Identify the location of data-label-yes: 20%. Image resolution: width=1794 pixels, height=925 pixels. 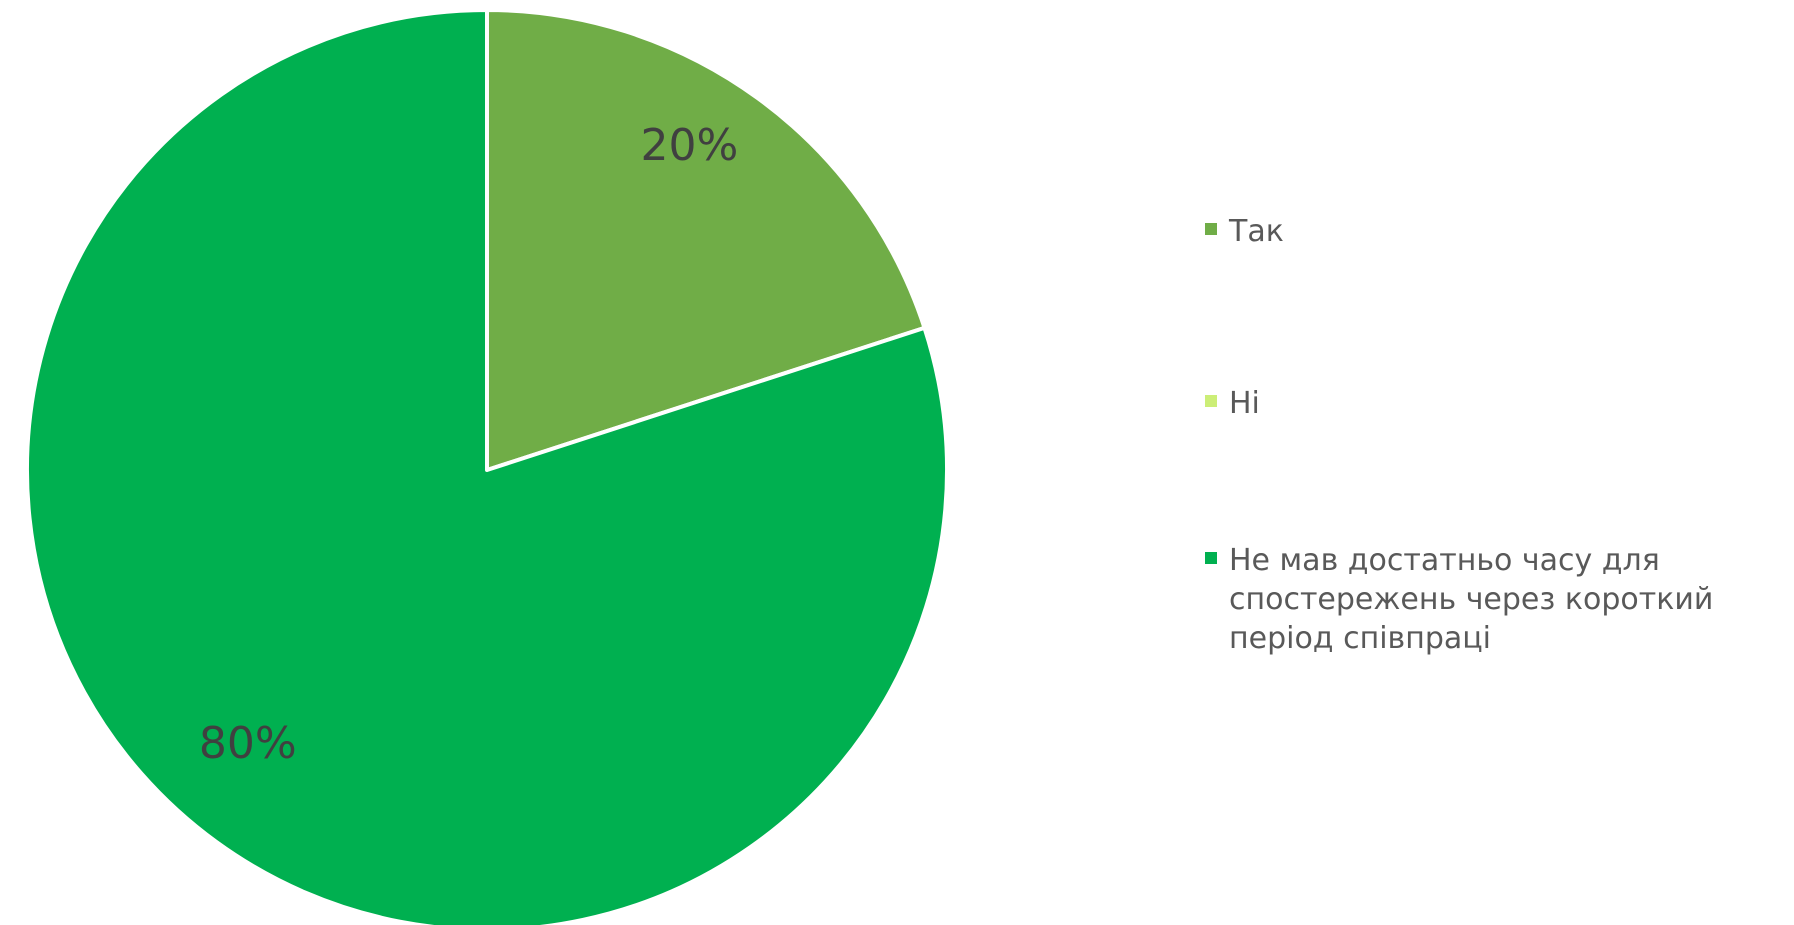
(690, 145).